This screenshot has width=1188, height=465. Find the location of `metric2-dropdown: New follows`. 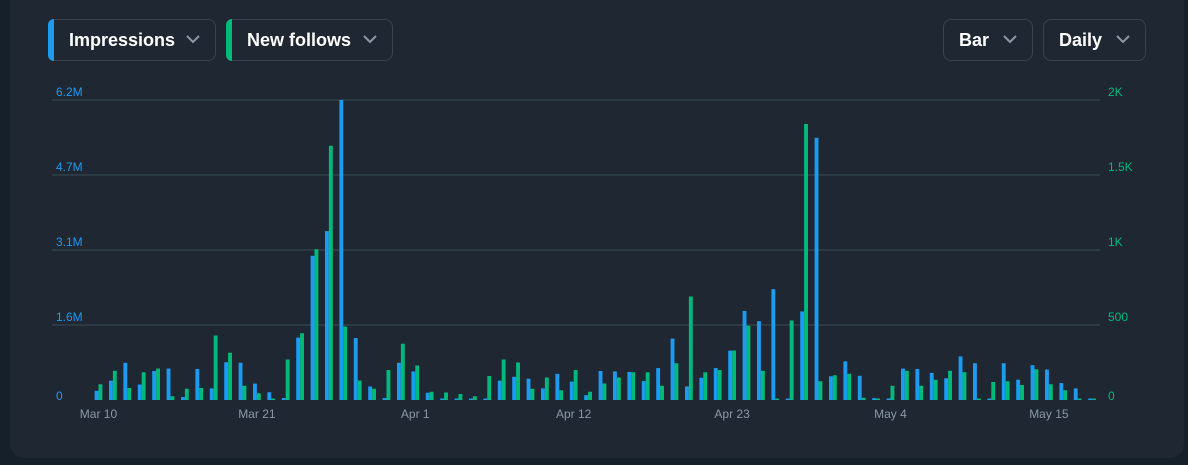

metric2-dropdown: New follows is located at coordinates (309, 40).